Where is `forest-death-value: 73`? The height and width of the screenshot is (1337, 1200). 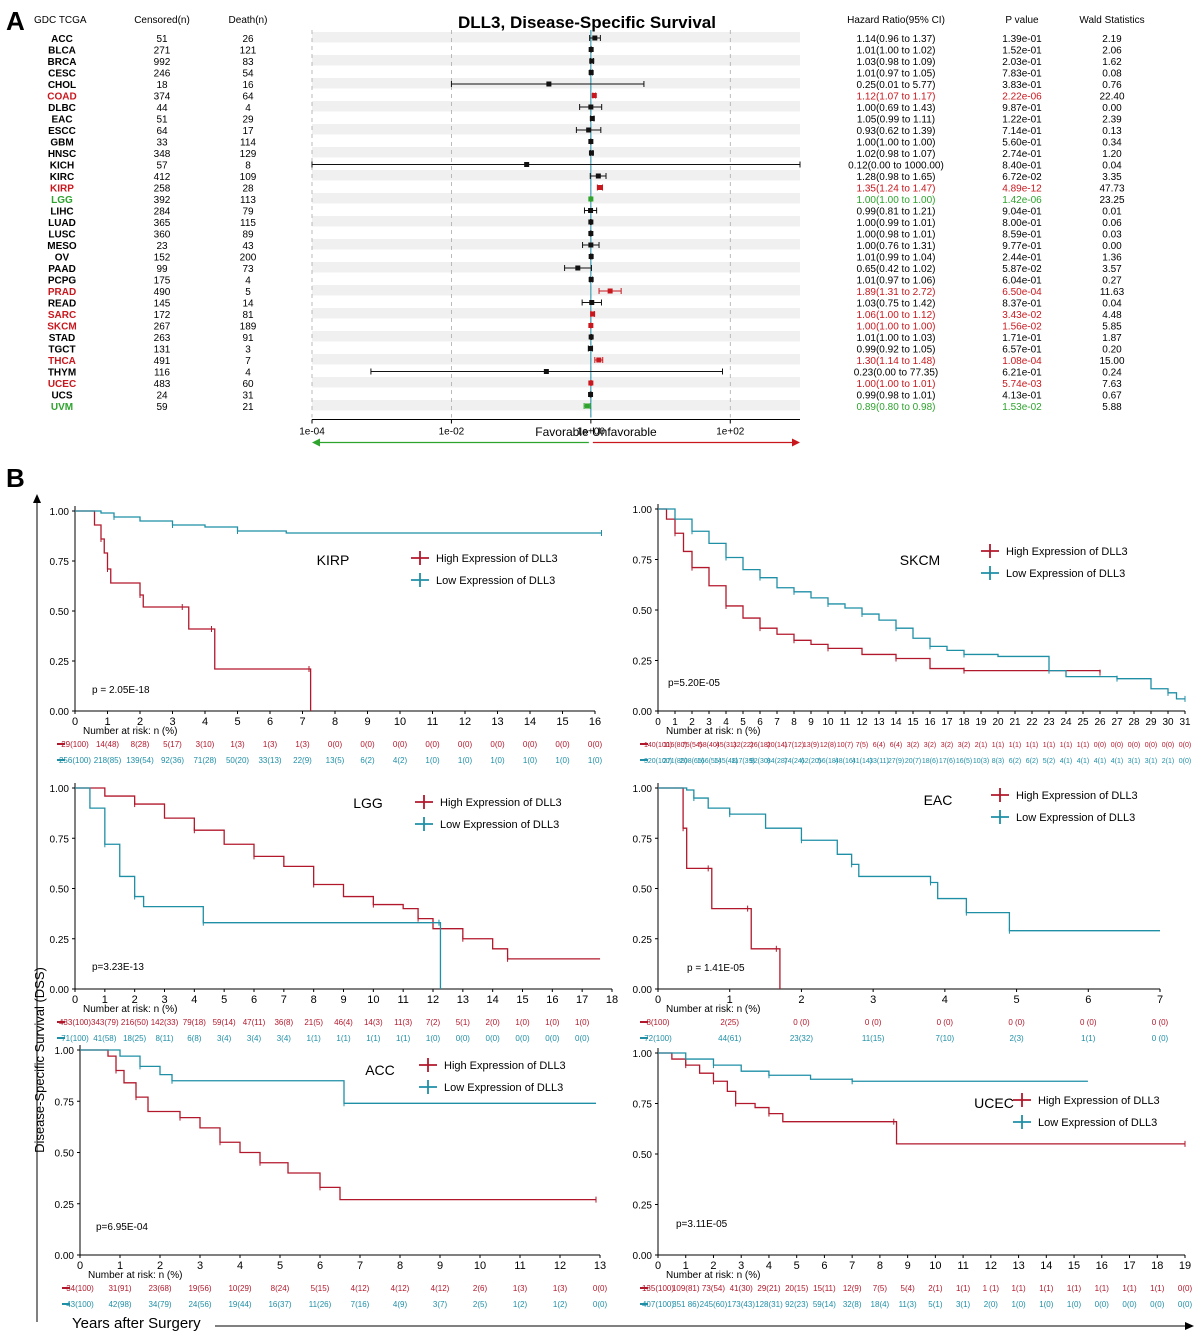
forest-death-value: 73 is located at coordinates (248, 269).